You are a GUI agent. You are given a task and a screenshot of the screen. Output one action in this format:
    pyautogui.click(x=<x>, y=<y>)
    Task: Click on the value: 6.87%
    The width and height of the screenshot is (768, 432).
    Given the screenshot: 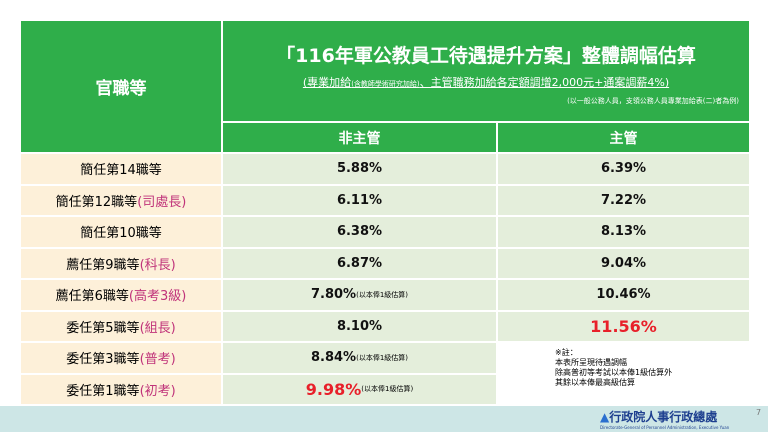 What is the action you would take?
    pyautogui.click(x=359, y=263)
    